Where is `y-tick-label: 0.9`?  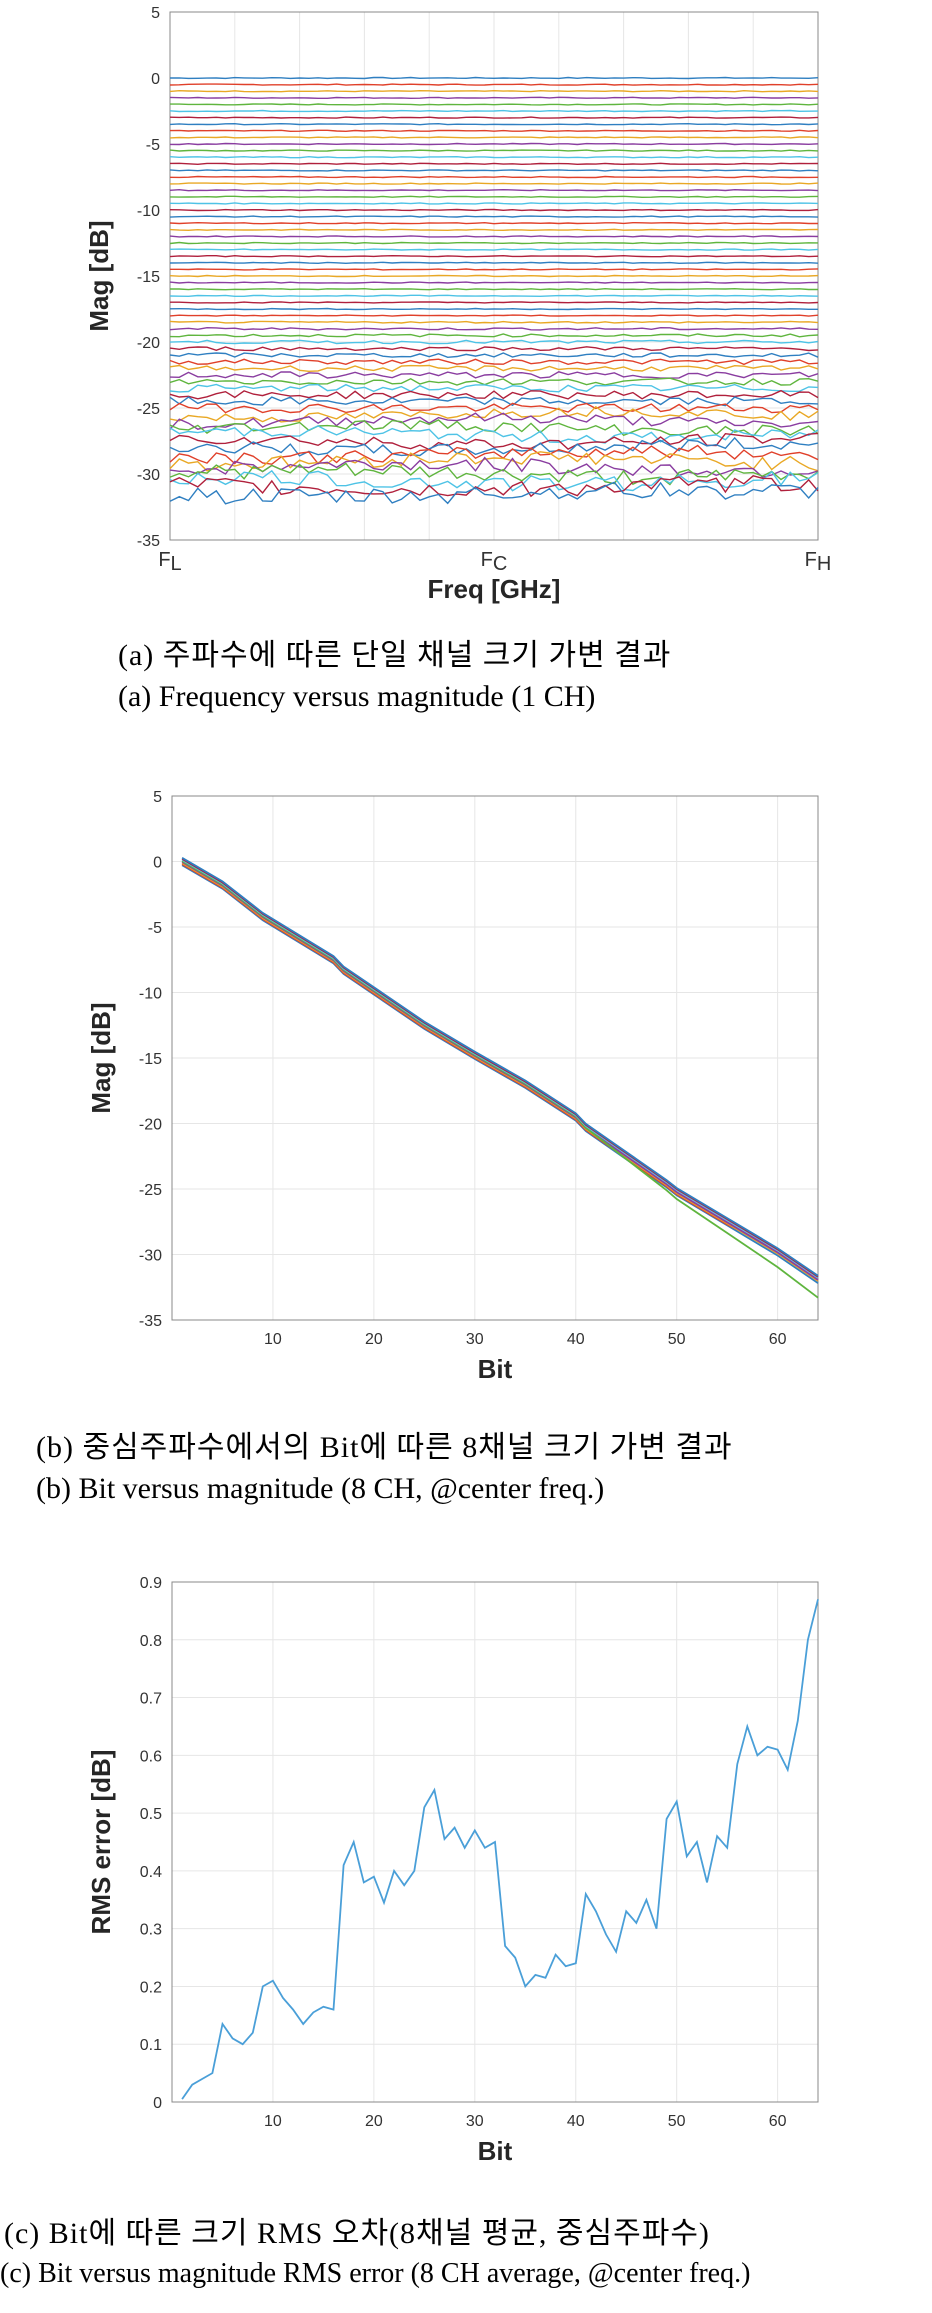 y-tick-label: 0.9 is located at coordinates (151, 1583).